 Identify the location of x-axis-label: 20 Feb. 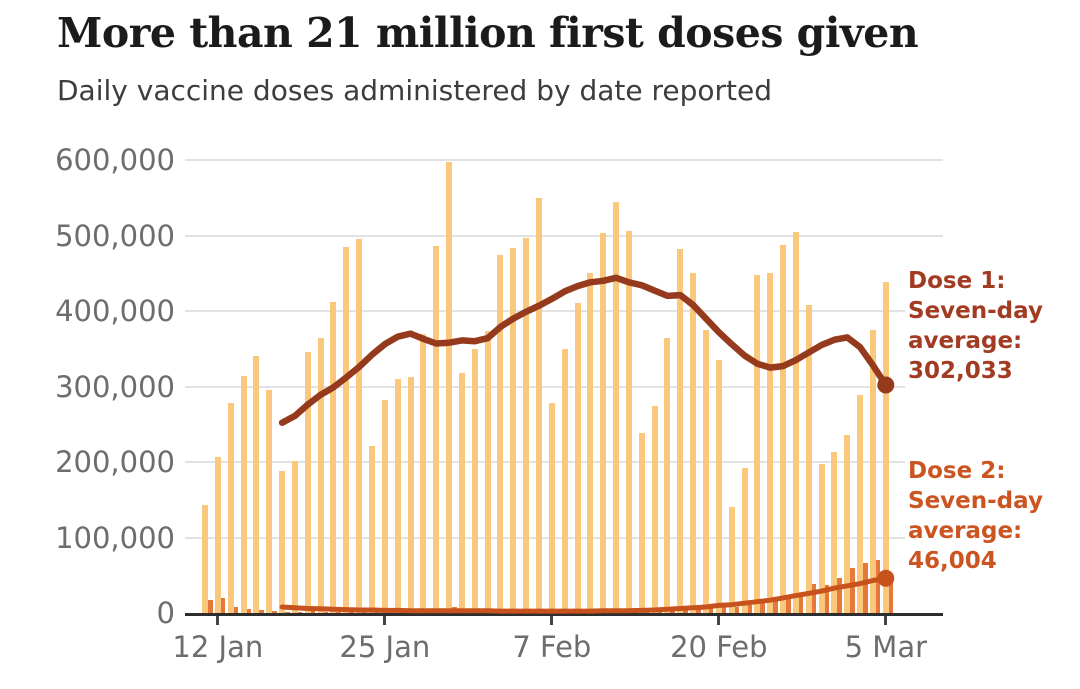
(719, 647).